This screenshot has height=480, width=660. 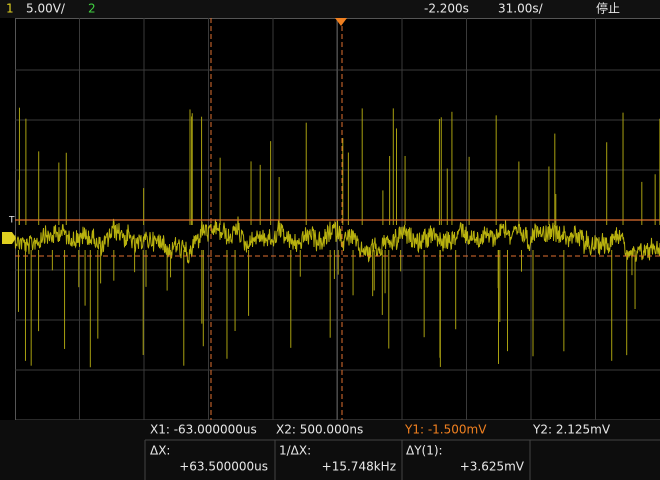 What do you see at coordinates (203, 430) in the screenshot?
I see `cursor-x1-readout: X1: -63.000000us` at bounding box center [203, 430].